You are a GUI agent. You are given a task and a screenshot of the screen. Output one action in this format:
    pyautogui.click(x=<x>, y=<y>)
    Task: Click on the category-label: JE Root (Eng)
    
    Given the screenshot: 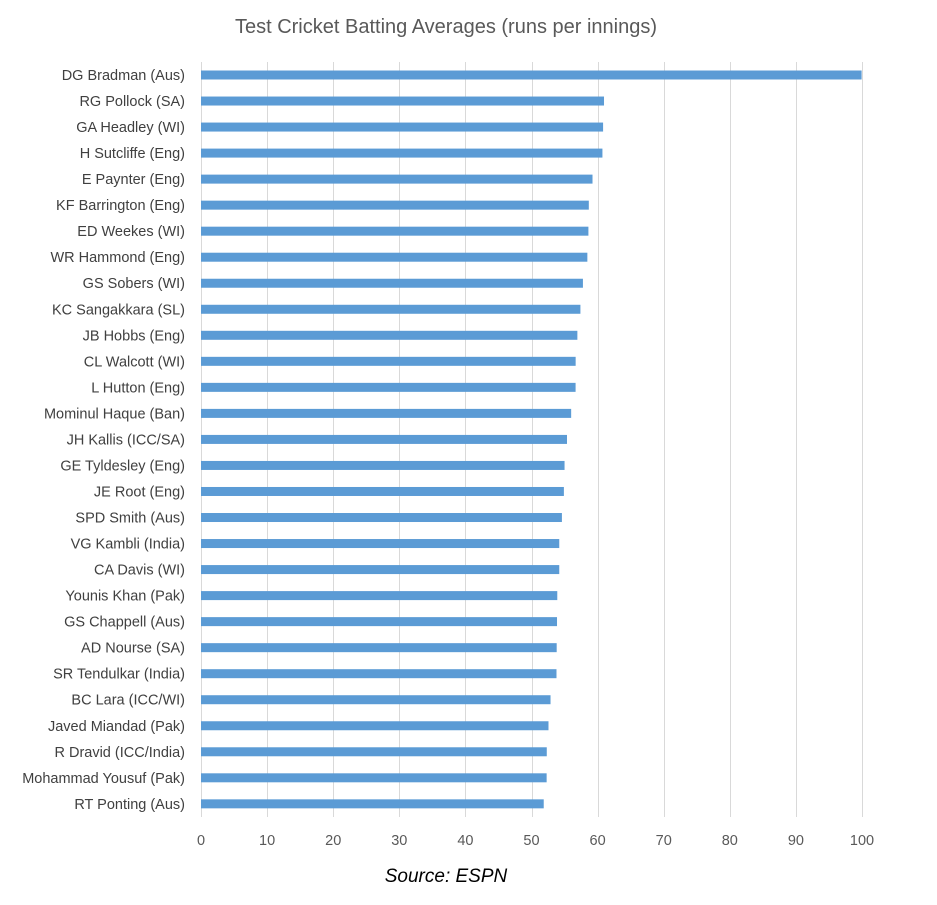 What is the action you would take?
    pyautogui.click(x=139, y=492)
    